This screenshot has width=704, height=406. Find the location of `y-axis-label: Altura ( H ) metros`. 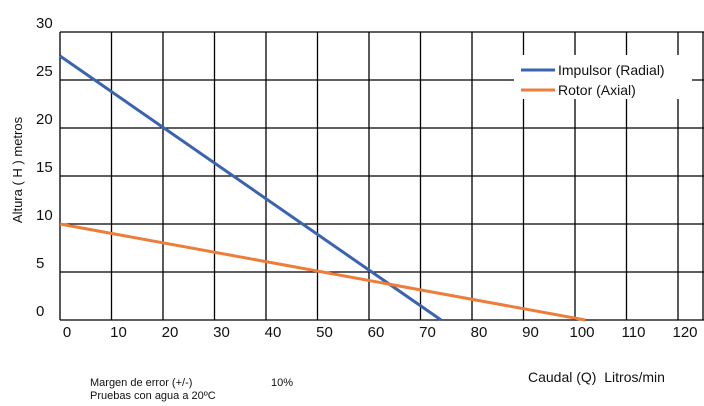

y-axis-label: Altura ( H ) metros is located at coordinates (17, 169).